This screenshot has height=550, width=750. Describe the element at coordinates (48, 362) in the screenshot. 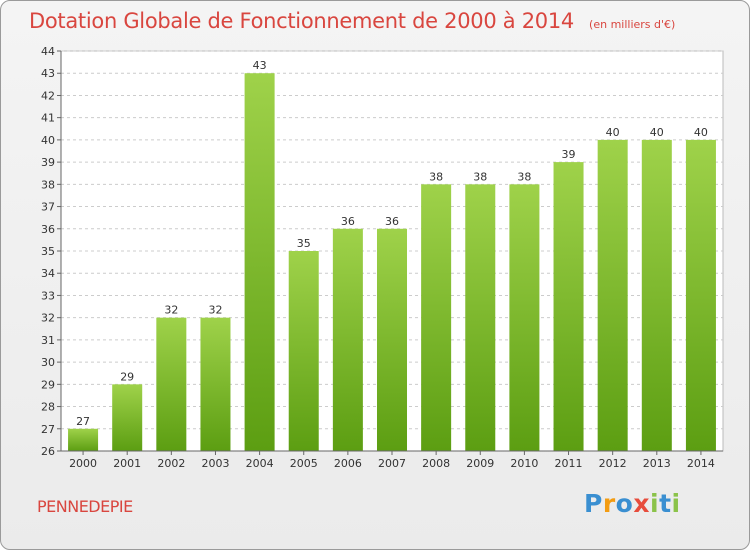

I see `y-tick-label: 30` at that location.